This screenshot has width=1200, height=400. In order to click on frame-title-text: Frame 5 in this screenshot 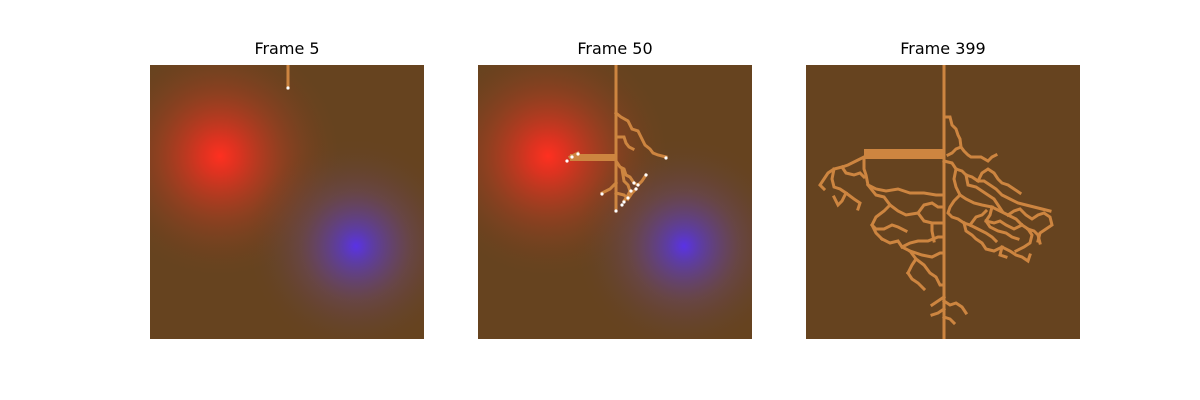, I will do `click(287, 48)`.